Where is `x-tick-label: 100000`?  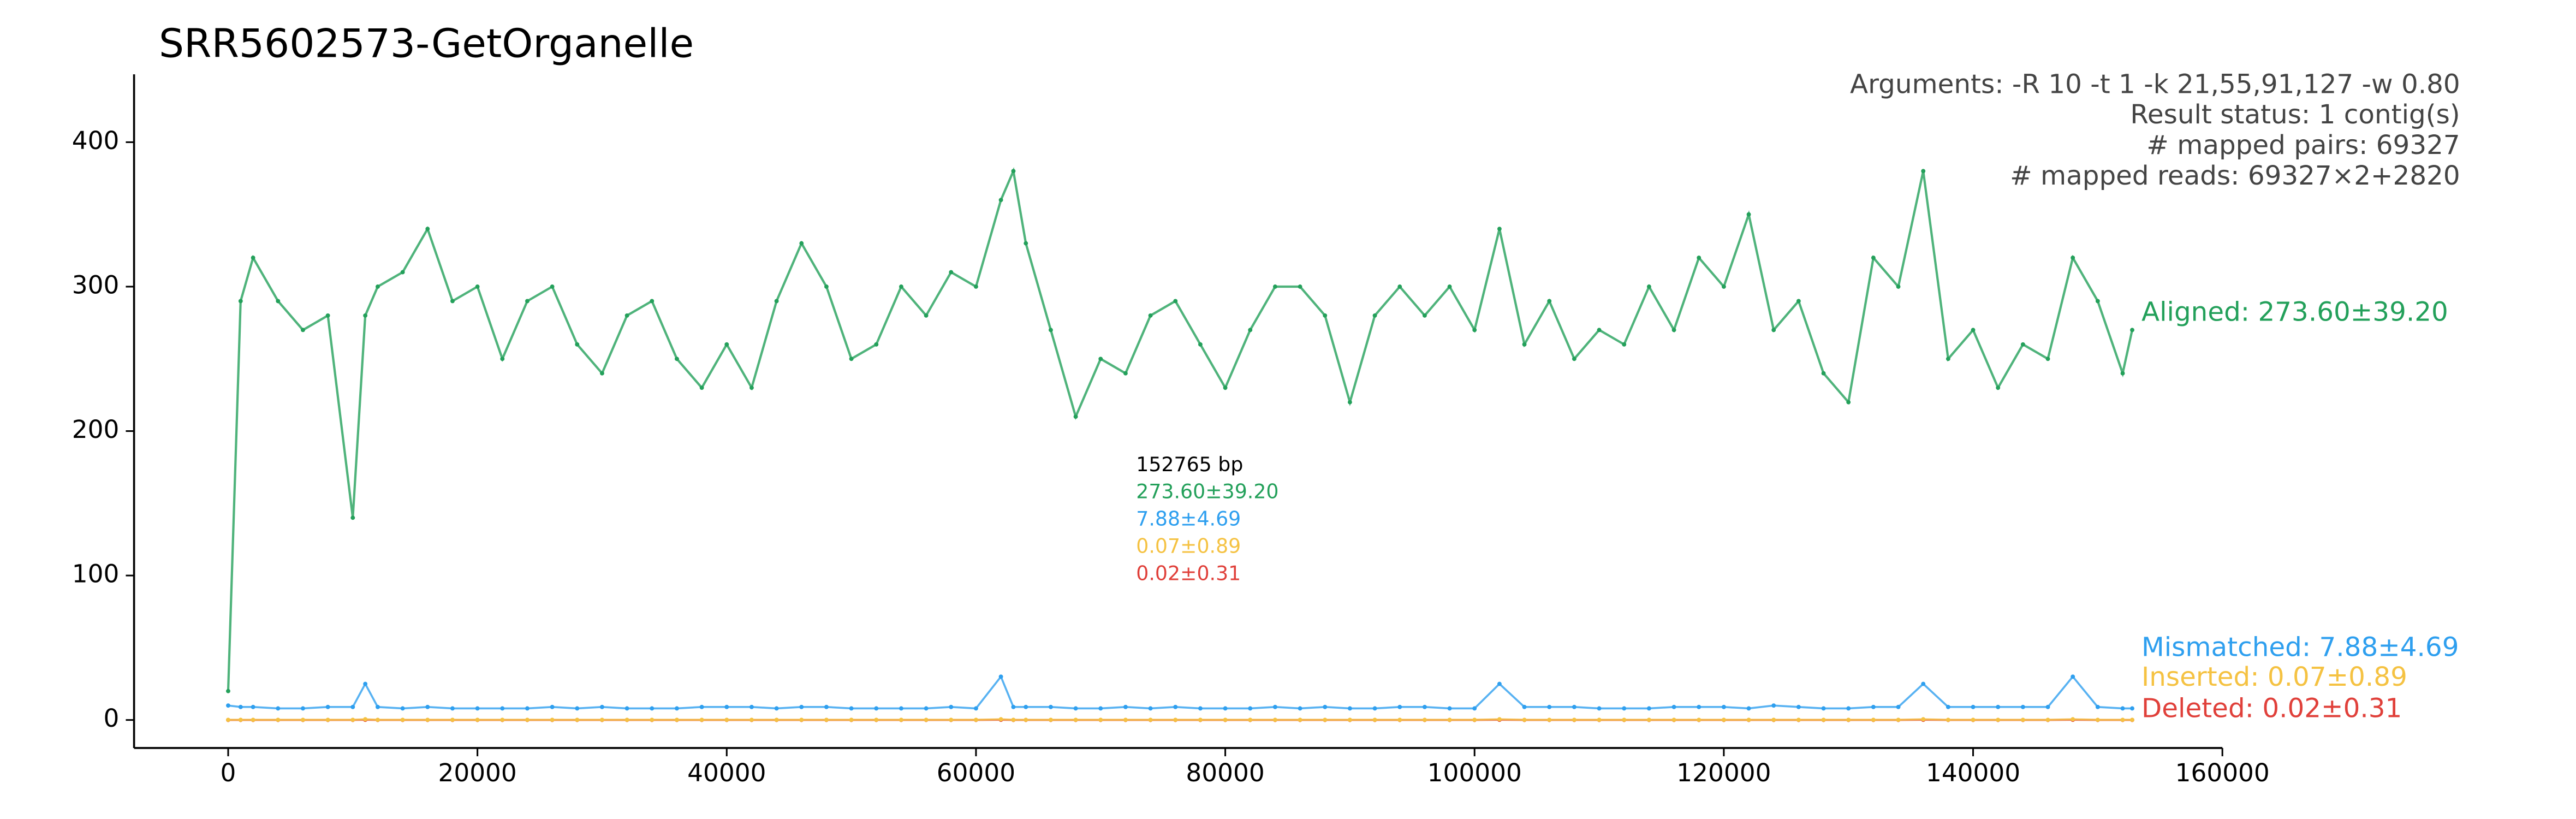
x-tick-label: 100000 is located at coordinates (1474, 772).